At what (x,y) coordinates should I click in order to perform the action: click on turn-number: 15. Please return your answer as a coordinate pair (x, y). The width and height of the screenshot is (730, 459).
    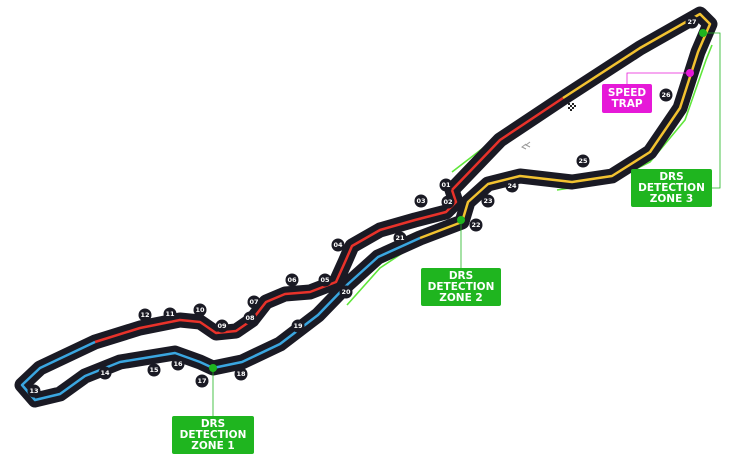
    Looking at the image, I should click on (154, 370).